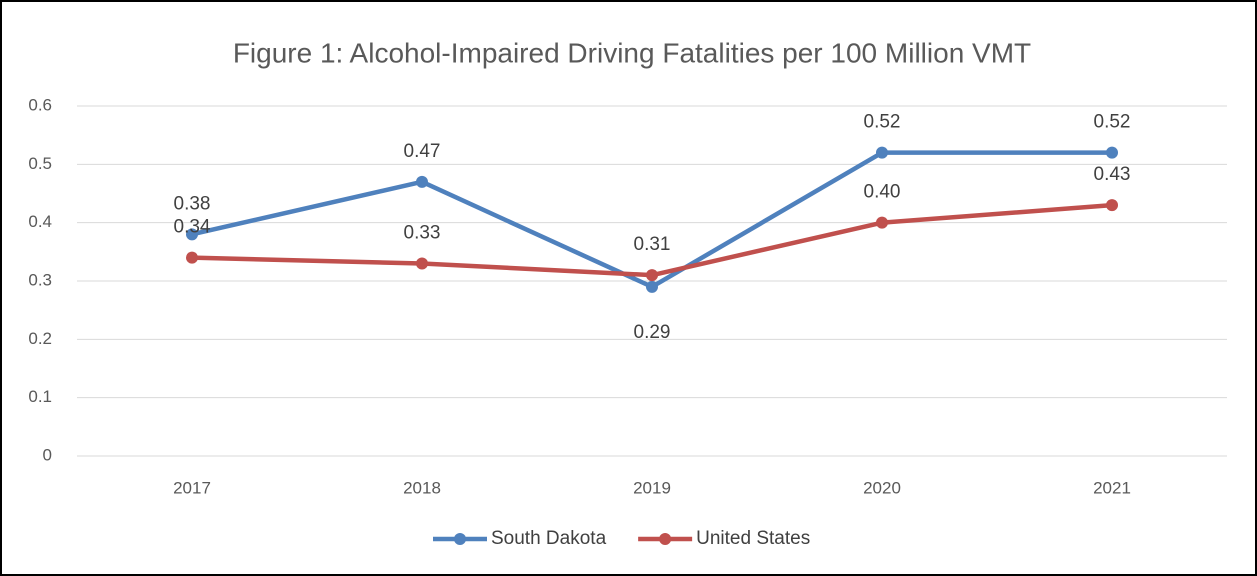 The image size is (1257, 576). I want to click on y-tick-label: 0.1, so click(40, 396).